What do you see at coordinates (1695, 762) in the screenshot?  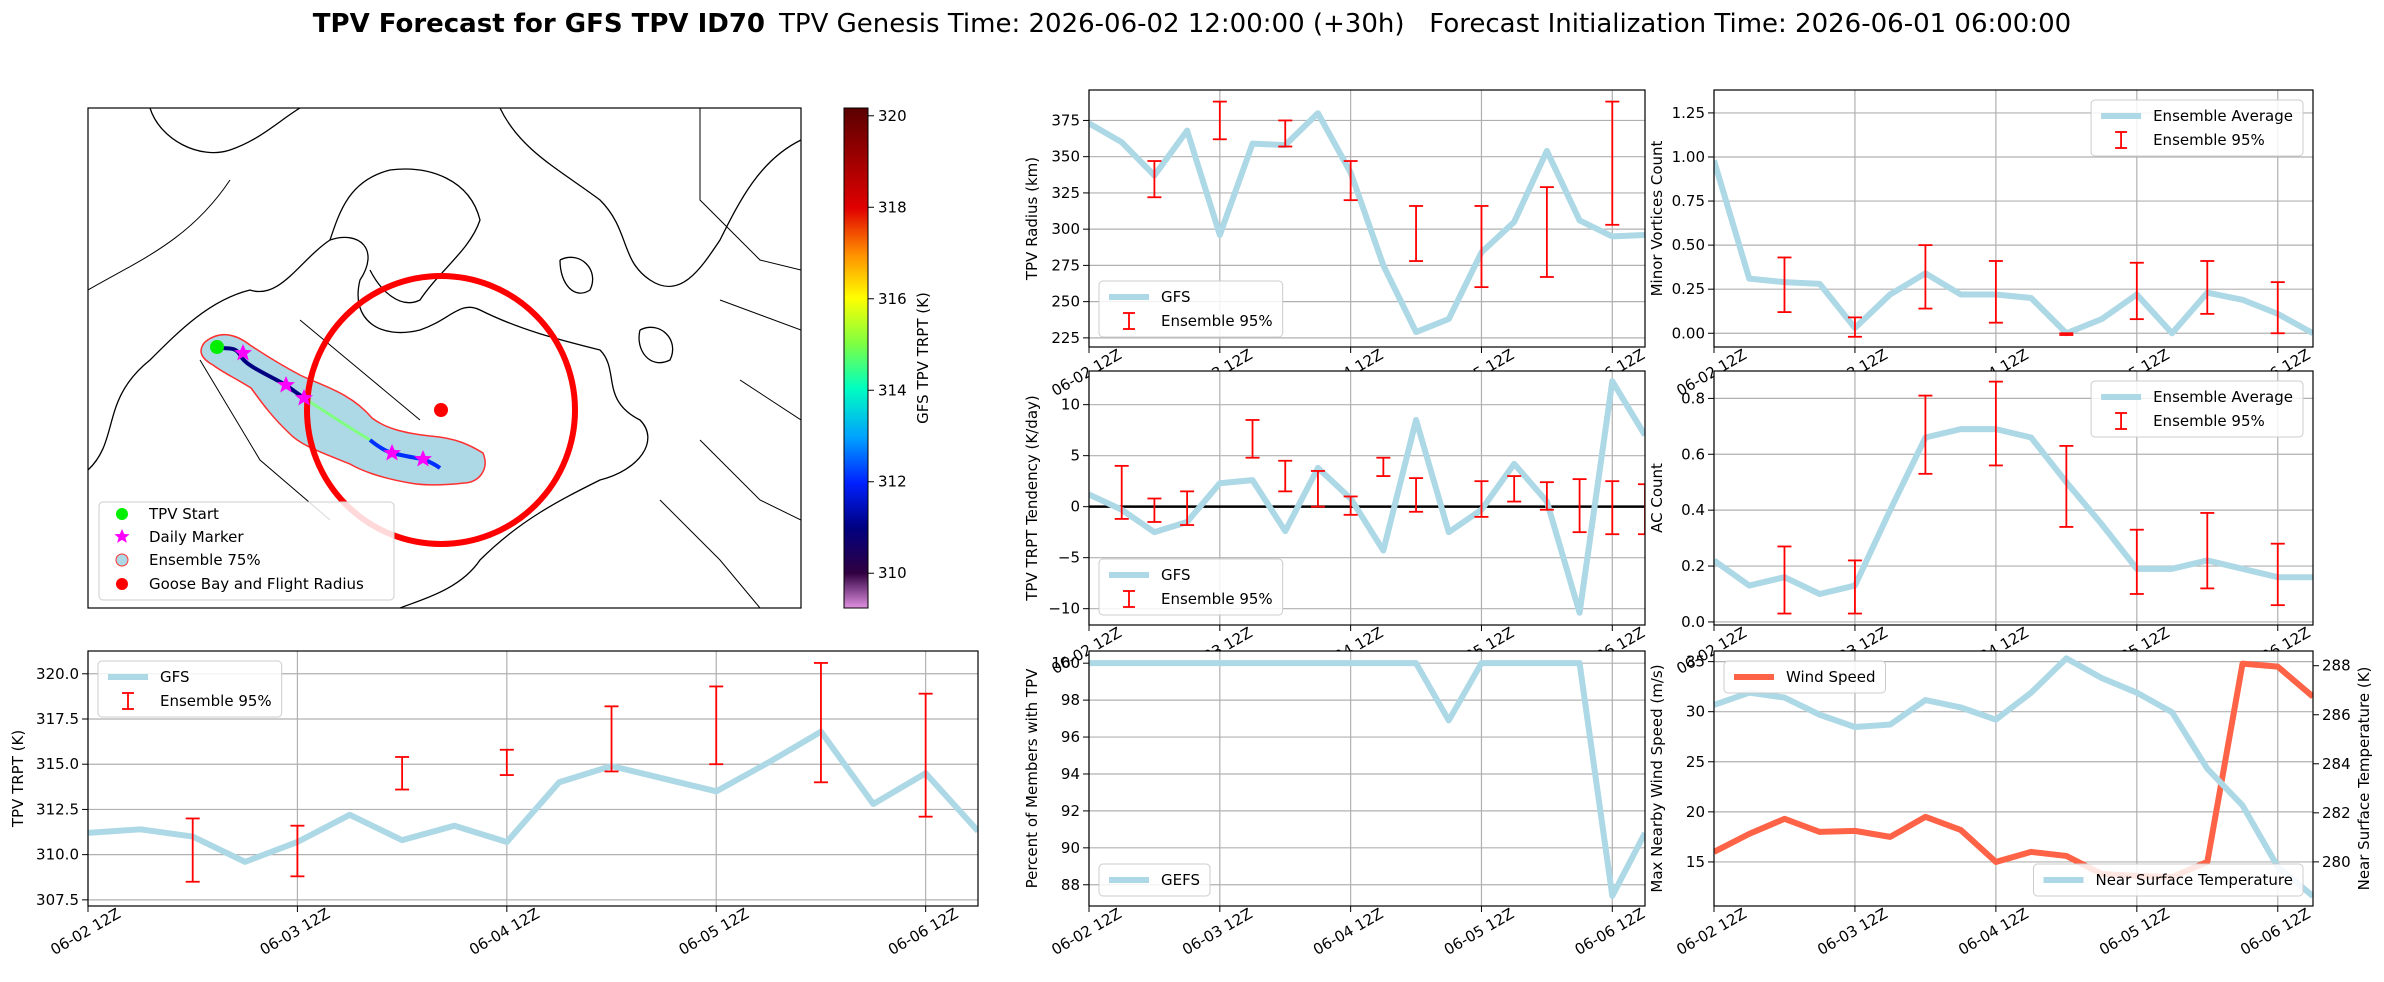 I see `y-tick-label: 25` at bounding box center [1695, 762].